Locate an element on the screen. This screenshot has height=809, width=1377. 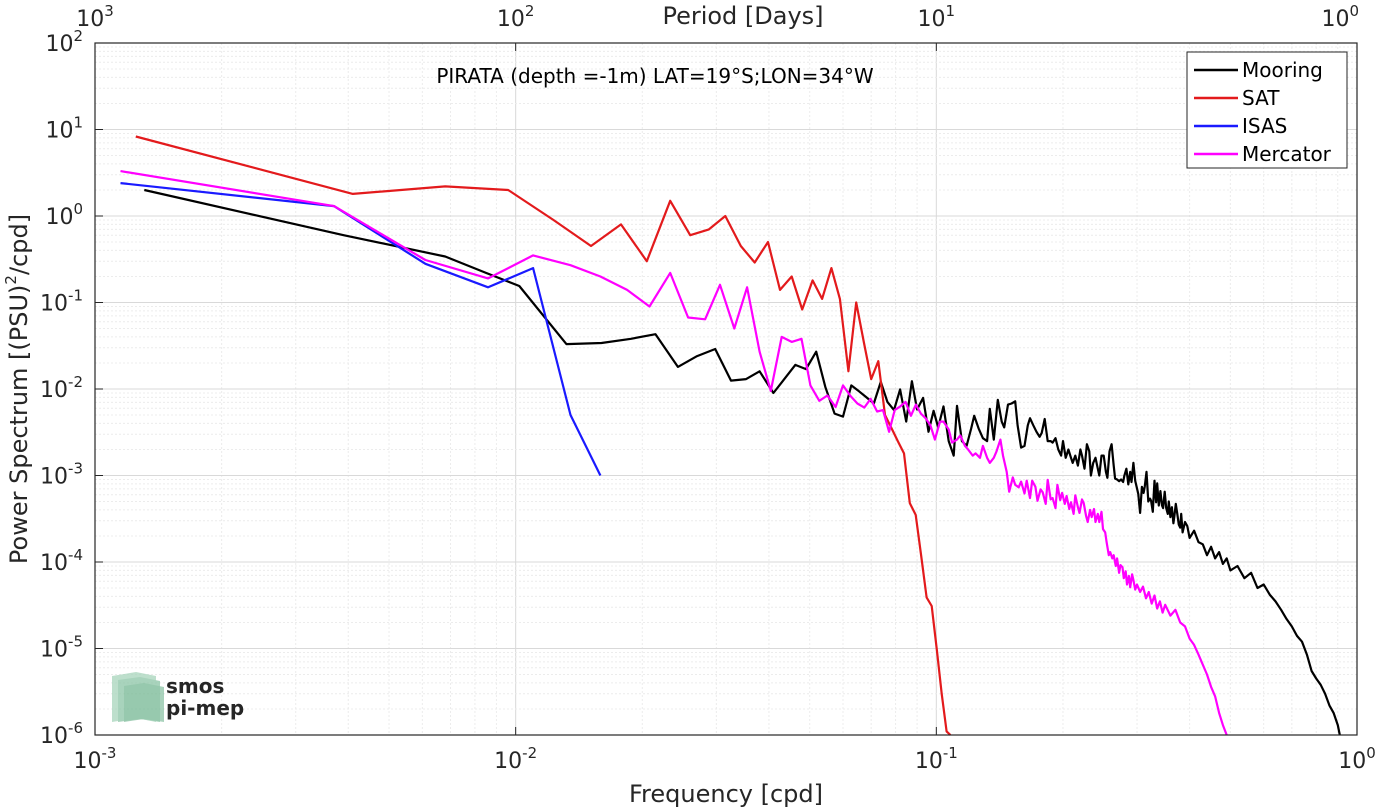
logo-line2: pi-mep is located at coordinates (205, 708).